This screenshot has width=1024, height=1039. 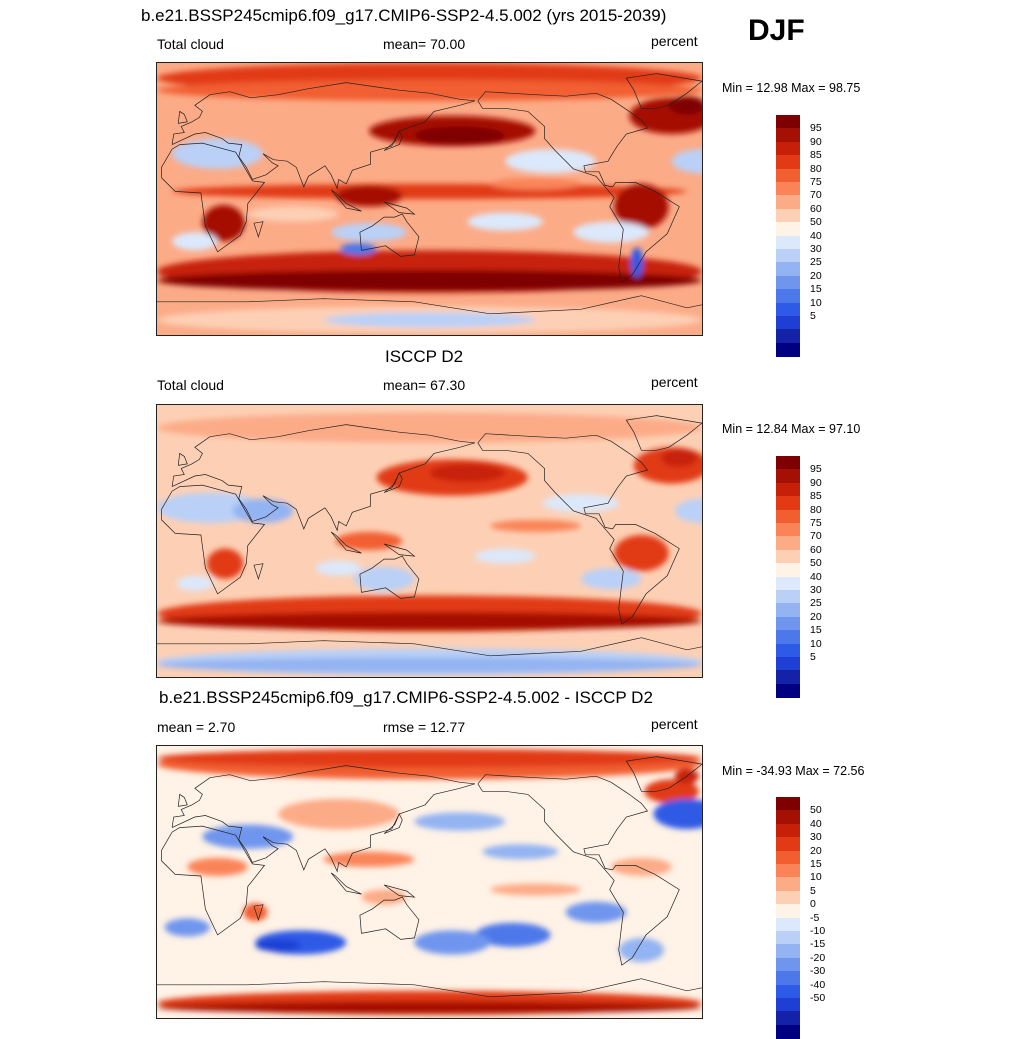 What do you see at coordinates (429, 544) in the screenshot?
I see `contour-field` at bounding box center [429, 544].